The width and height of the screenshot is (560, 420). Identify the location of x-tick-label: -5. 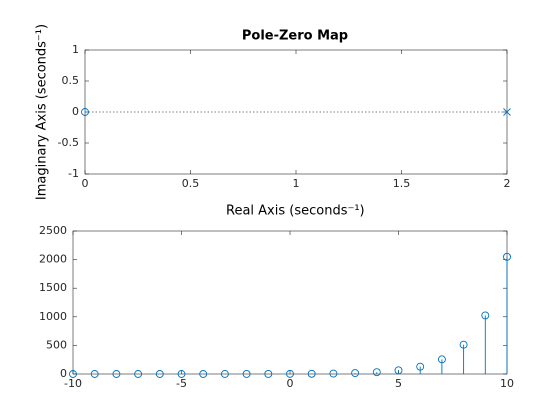
(181, 383).